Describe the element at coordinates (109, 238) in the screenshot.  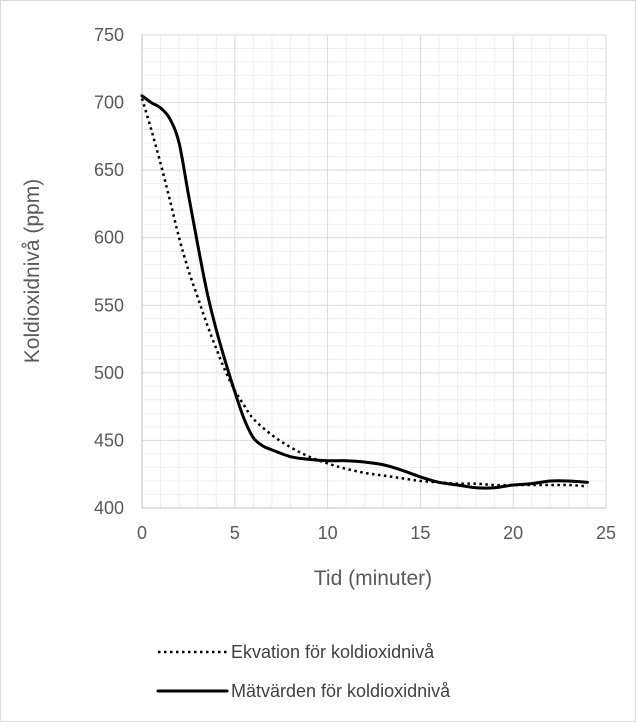
I see `y-tick-label: 600` at that location.